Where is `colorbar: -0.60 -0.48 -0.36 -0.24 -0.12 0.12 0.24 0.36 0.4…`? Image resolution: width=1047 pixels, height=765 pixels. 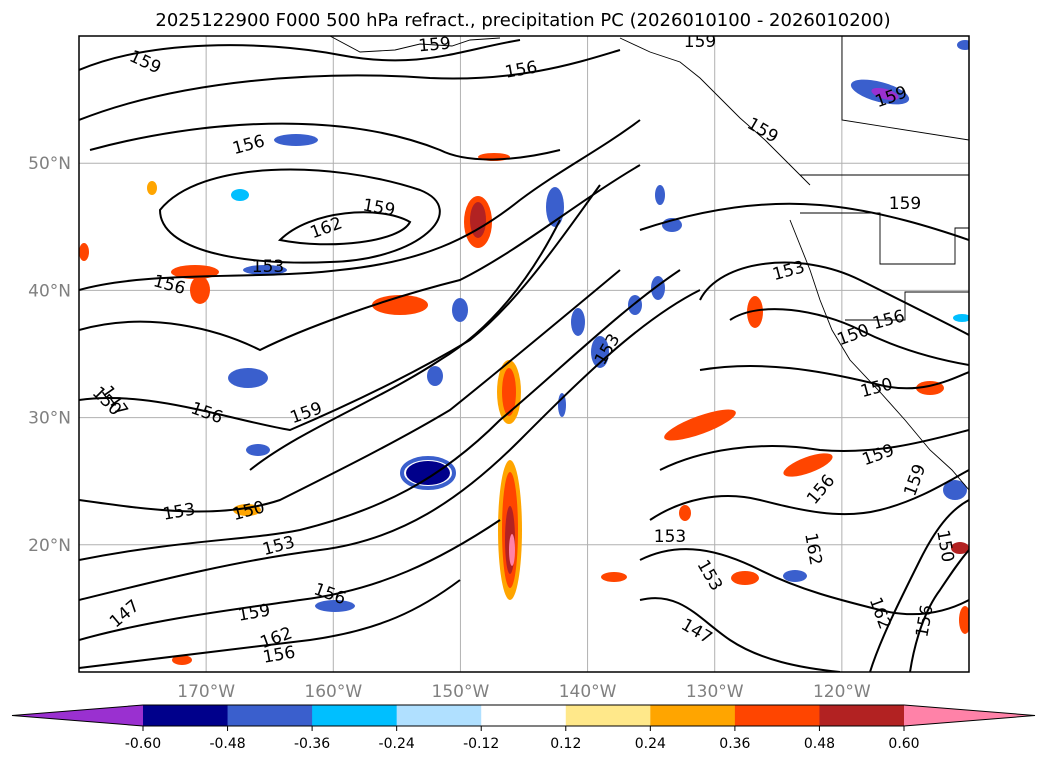
colorbar: -0.60 -0.48 -0.36 -0.24 -0.12 0.12 0.24 0.36 0.4… is located at coordinates (523, 728).